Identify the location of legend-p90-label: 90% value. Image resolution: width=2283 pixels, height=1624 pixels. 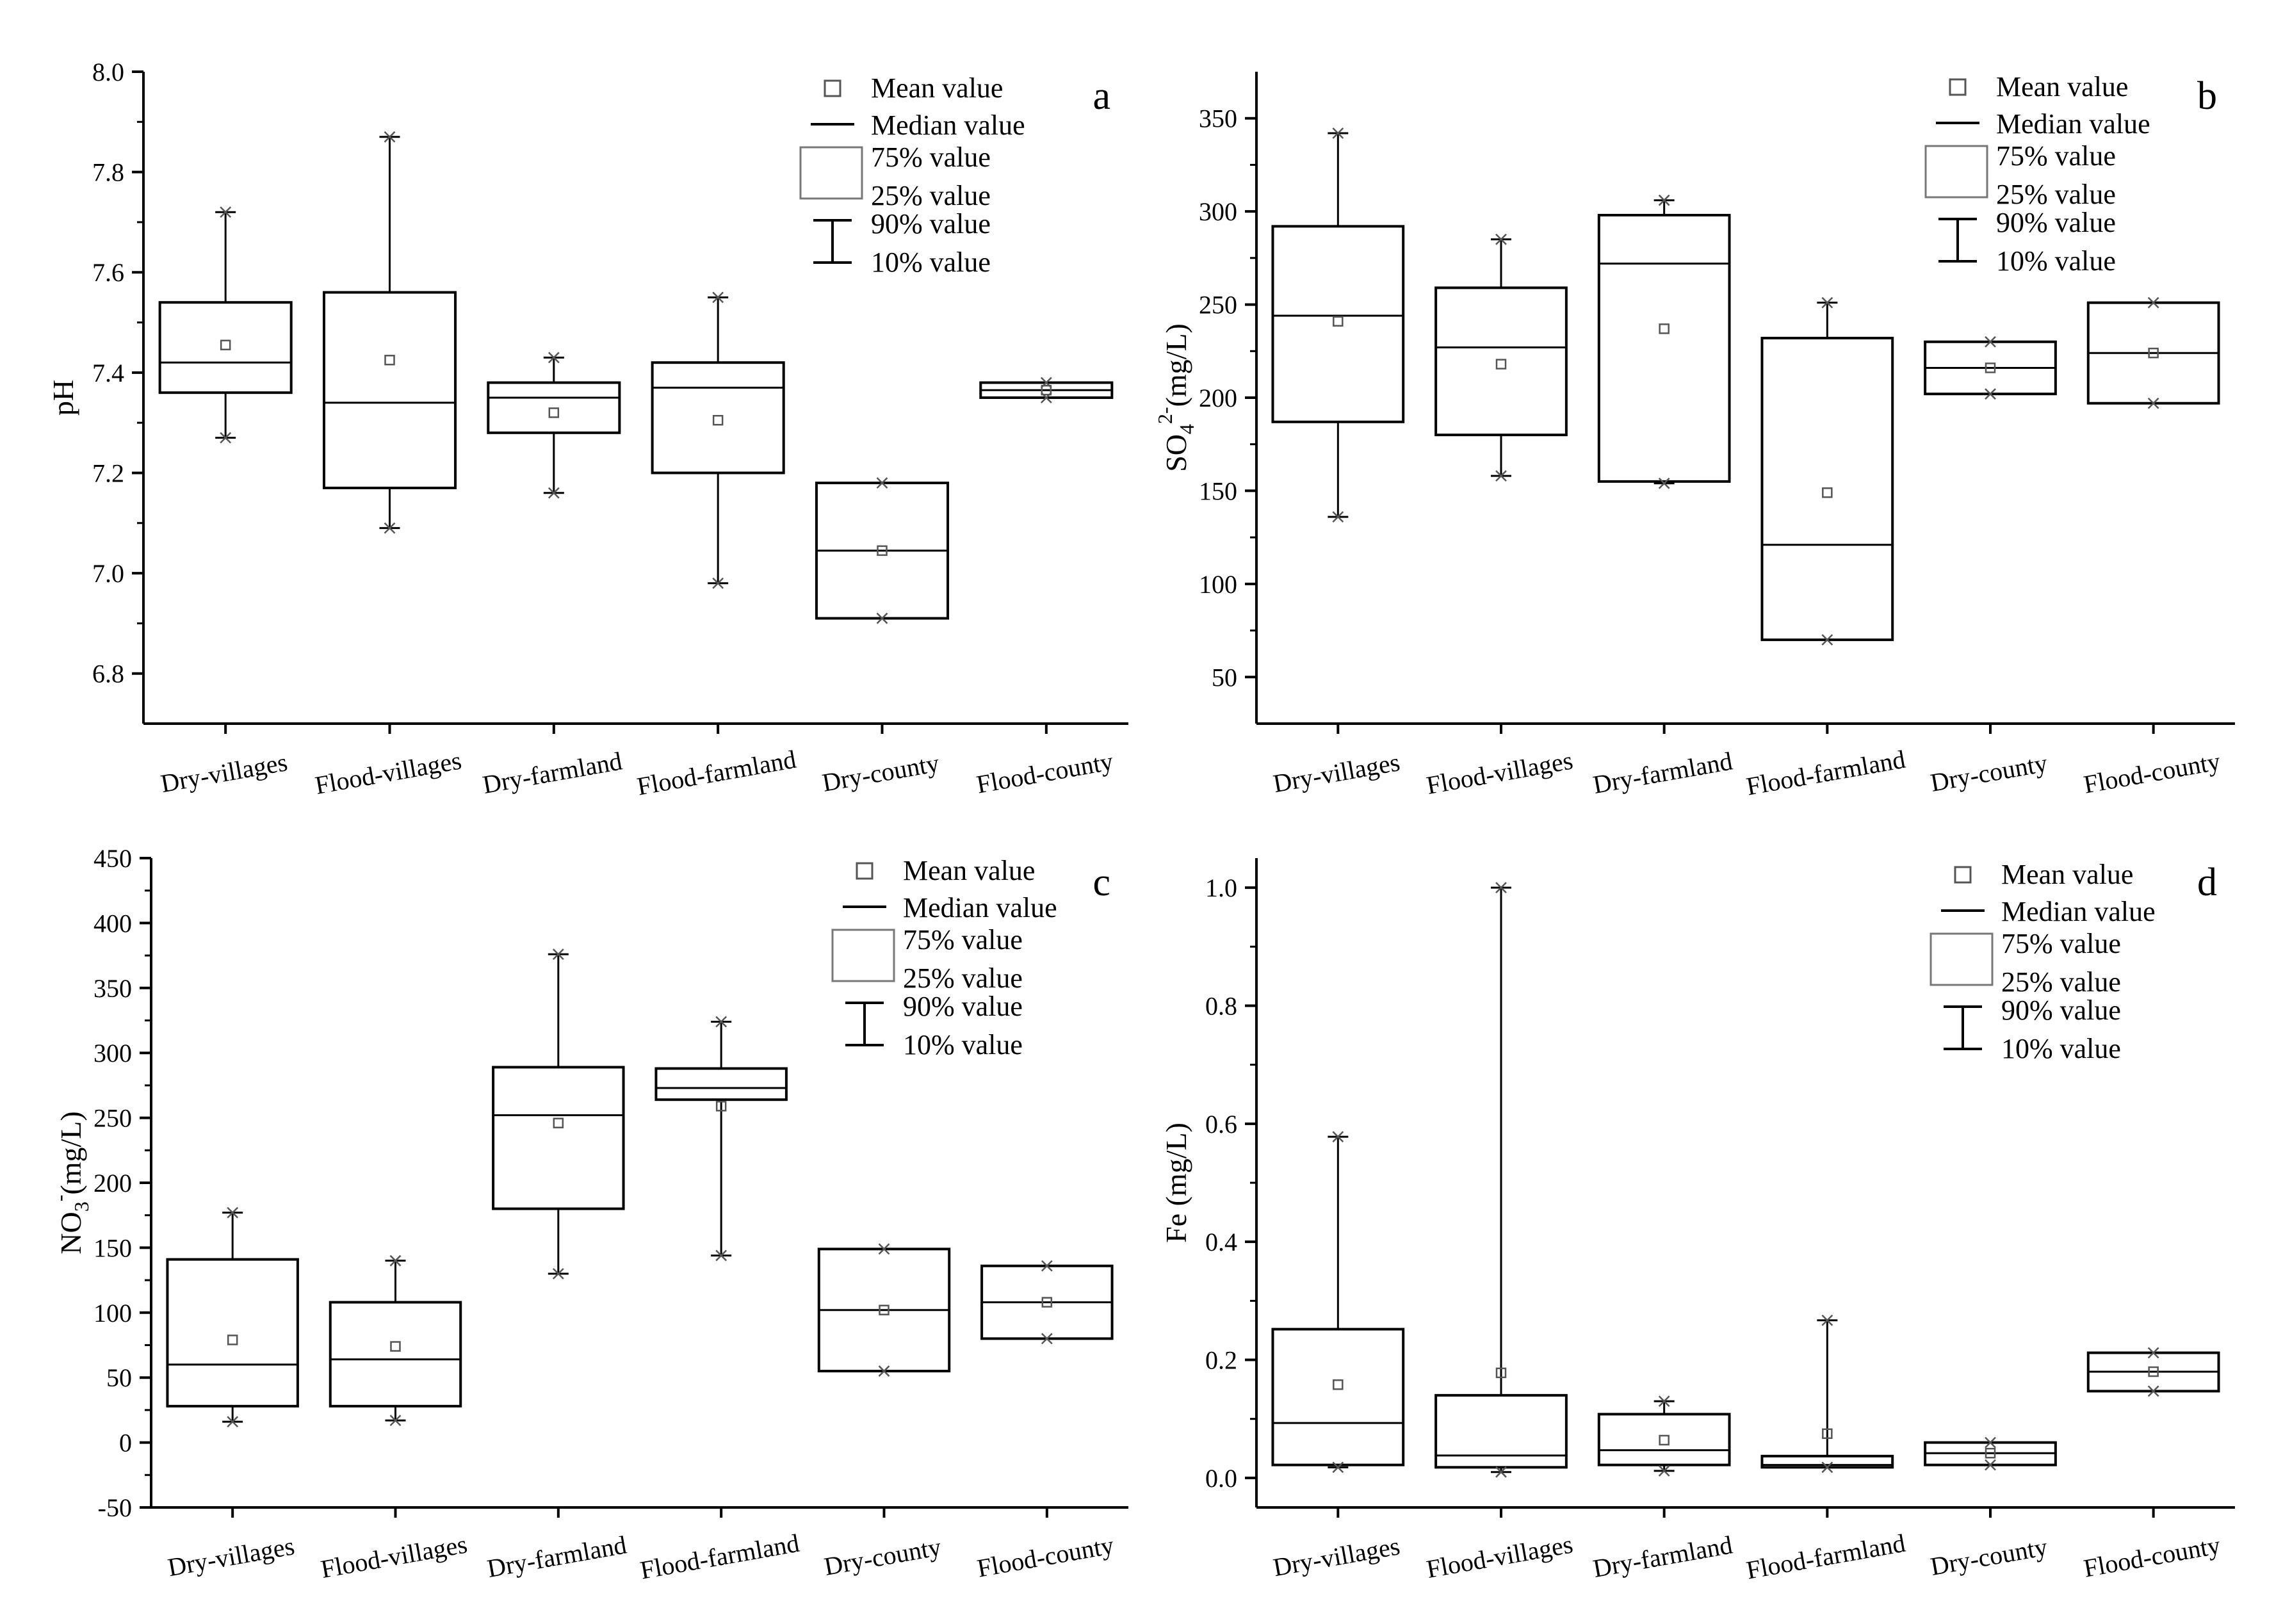
(2061, 1010).